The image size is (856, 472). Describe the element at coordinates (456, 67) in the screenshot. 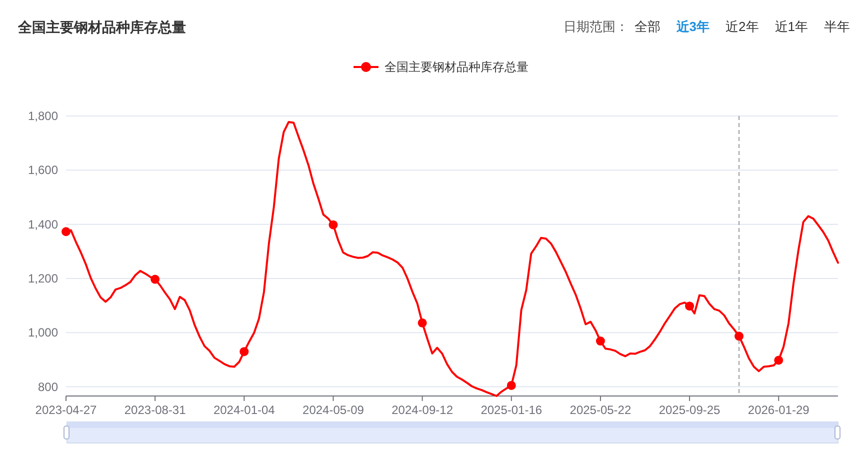

I see `legend-label: 全国主要钢材品种库存总量` at that location.